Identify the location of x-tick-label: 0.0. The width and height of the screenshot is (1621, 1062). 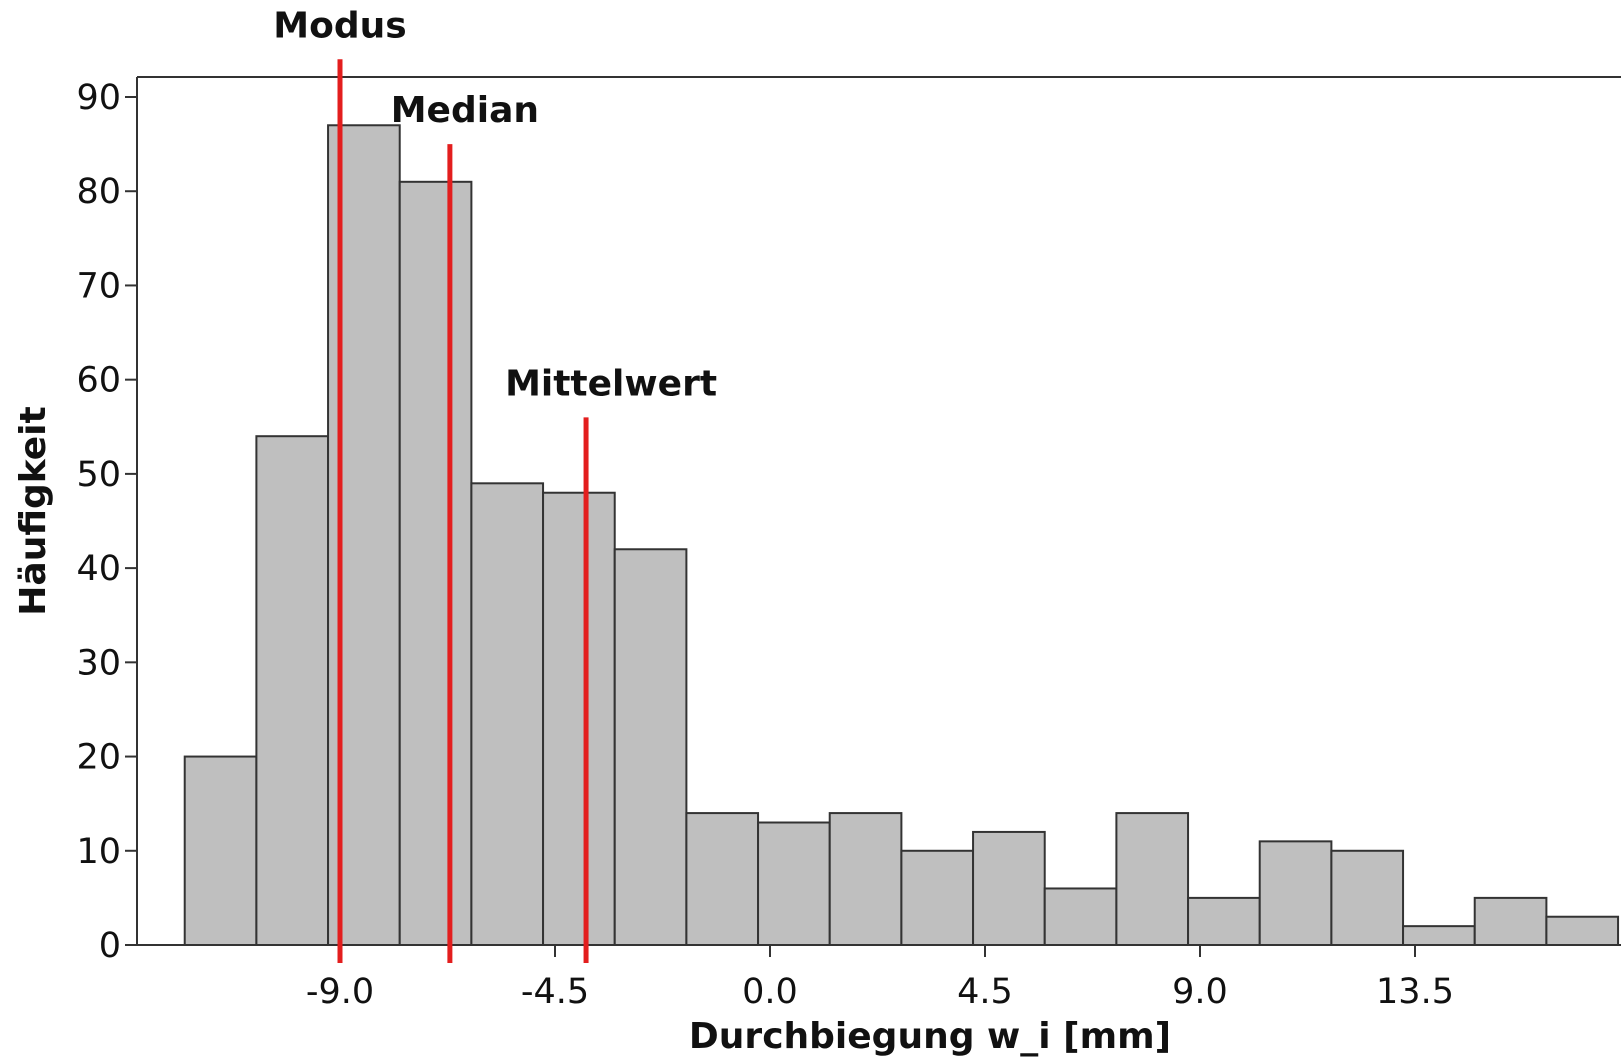
(770, 992).